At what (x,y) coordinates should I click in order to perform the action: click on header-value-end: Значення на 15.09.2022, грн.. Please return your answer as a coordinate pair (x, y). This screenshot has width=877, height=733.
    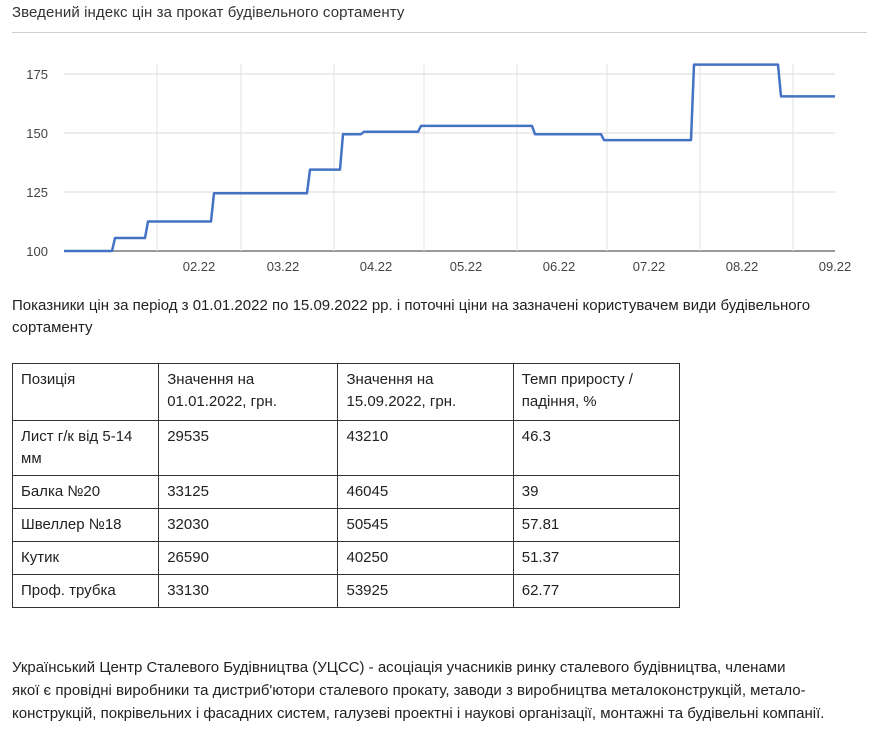
    Looking at the image, I should click on (425, 392).